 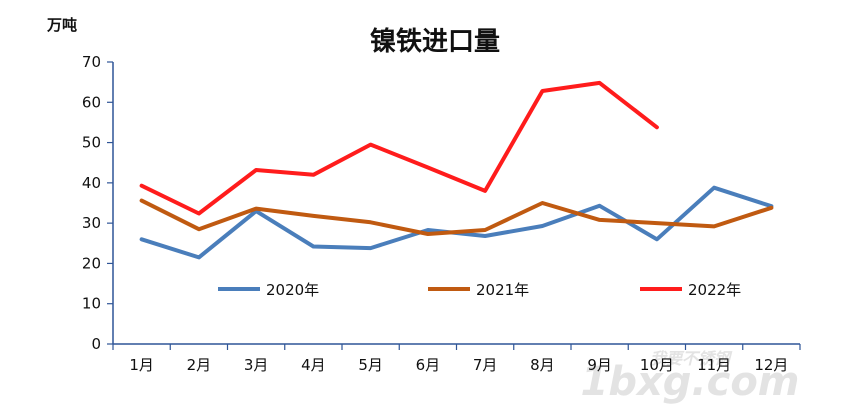 I want to click on x-tick-label: 8月, so click(x=542, y=365).